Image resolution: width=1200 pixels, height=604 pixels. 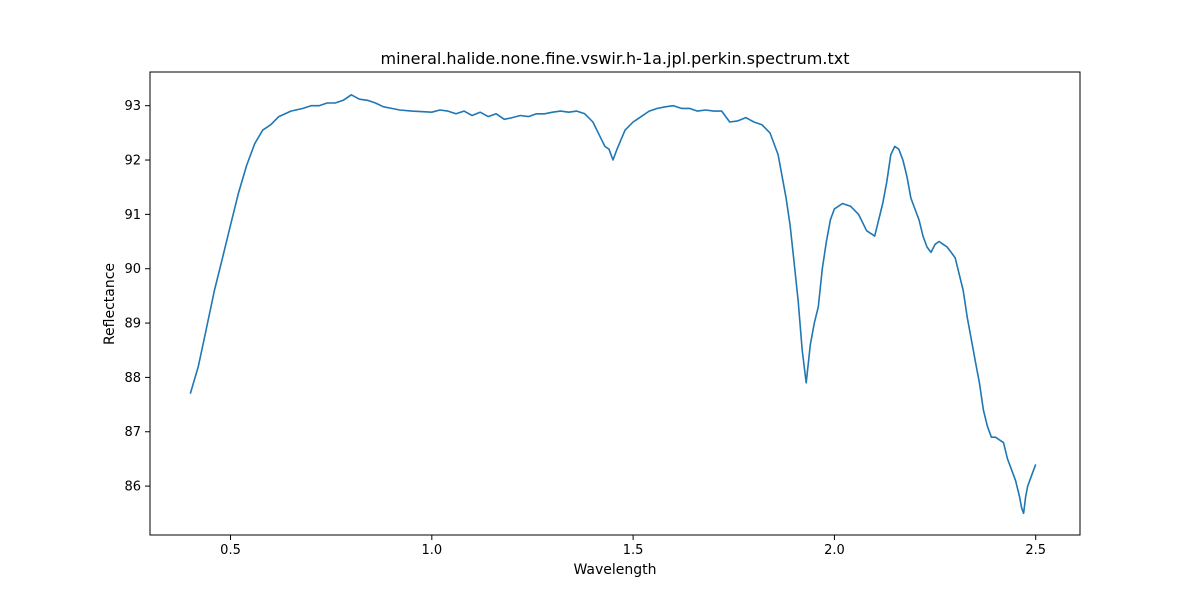 I want to click on x-tick-label: 1.0, so click(x=431, y=550).